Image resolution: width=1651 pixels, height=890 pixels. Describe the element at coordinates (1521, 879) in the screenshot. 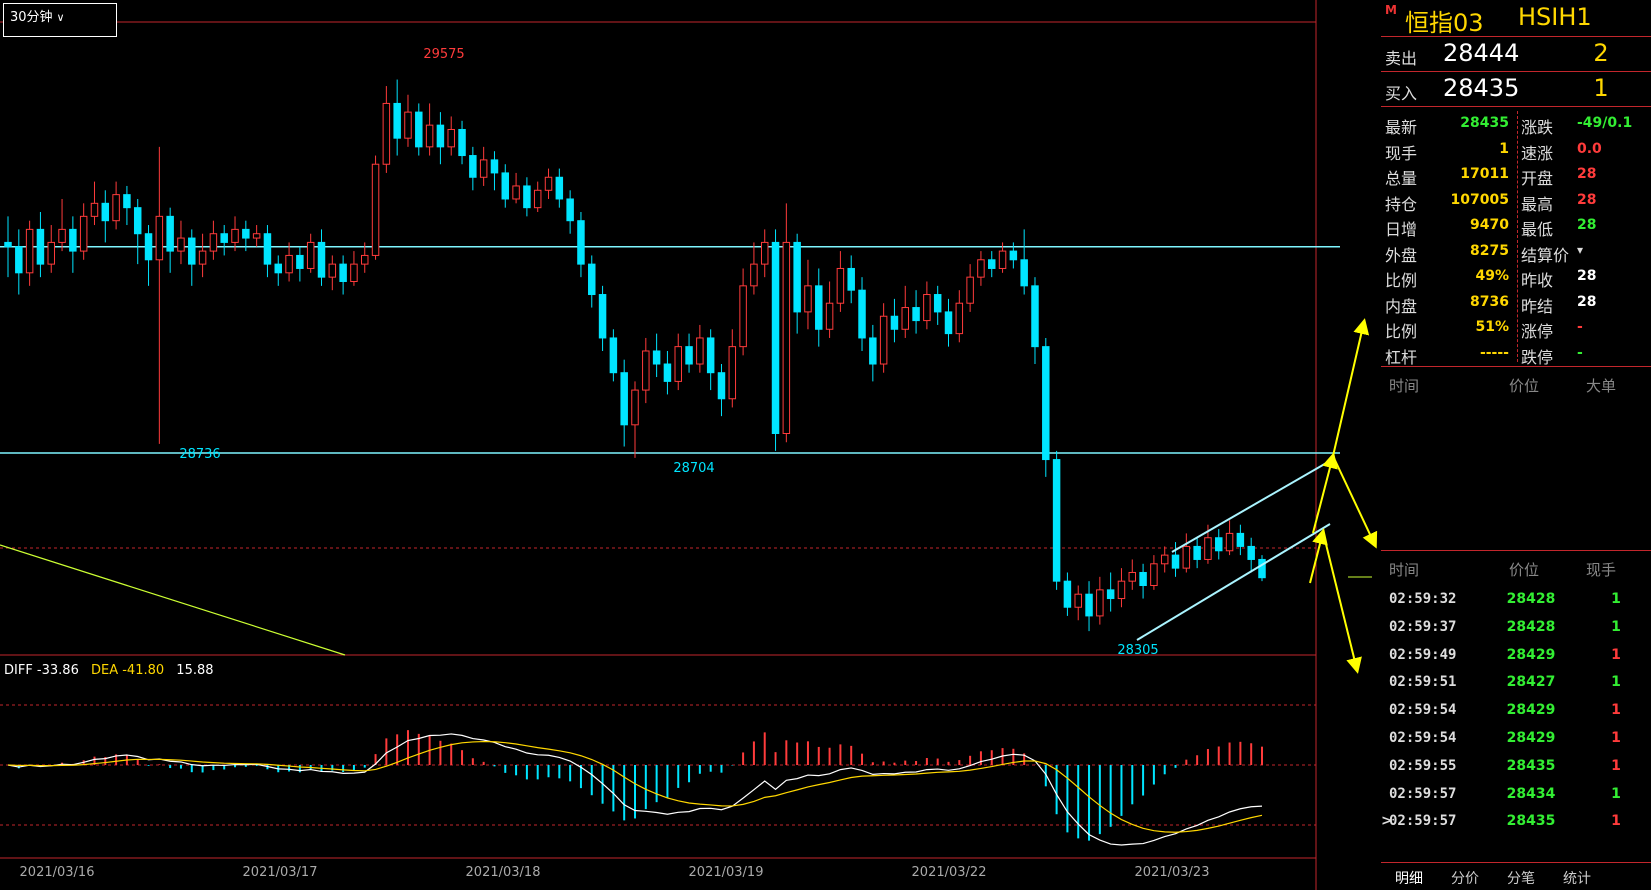

I see `tab-2: 分笔` at that location.